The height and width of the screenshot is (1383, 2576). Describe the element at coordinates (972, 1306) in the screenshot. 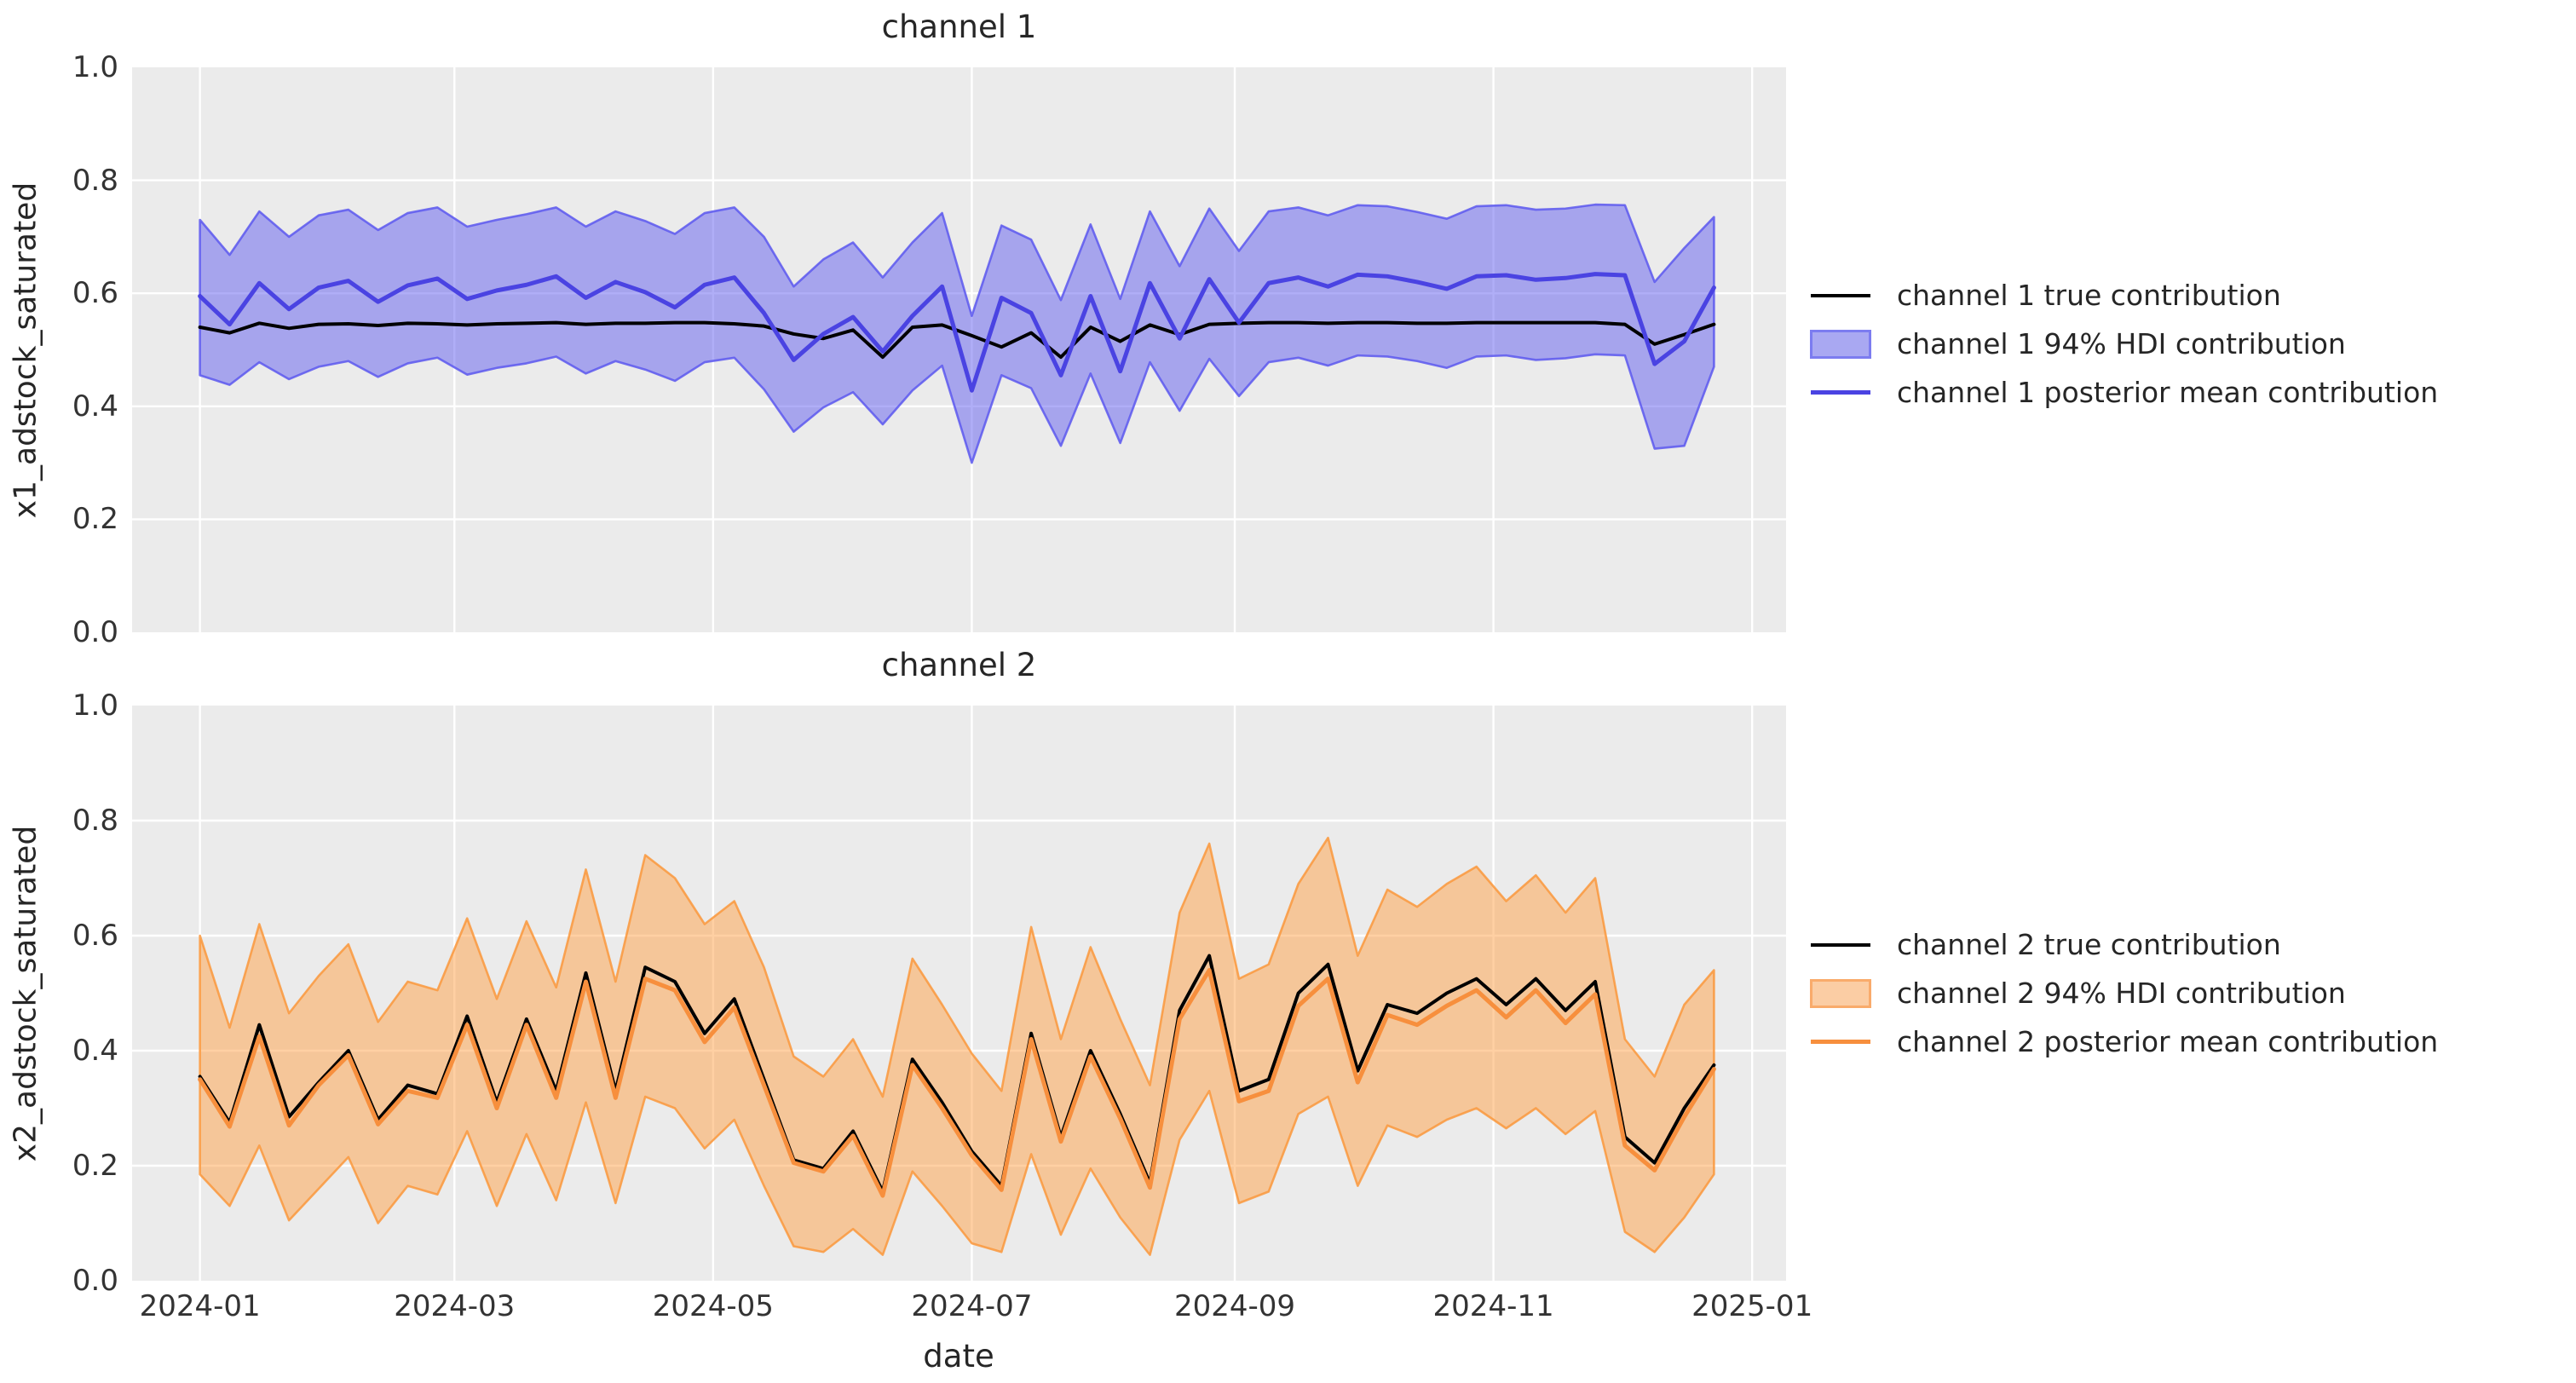

I see `x-tick-label: 2024-07` at that location.